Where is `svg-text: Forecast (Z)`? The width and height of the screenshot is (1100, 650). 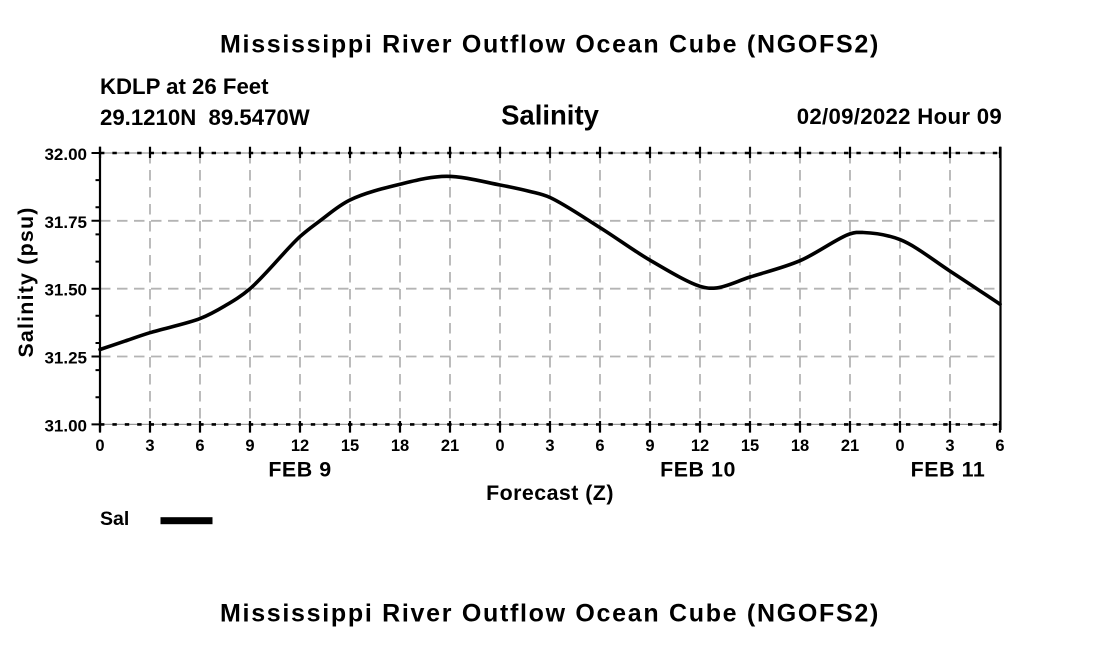
svg-text: Forecast (Z) is located at coordinates (550, 493).